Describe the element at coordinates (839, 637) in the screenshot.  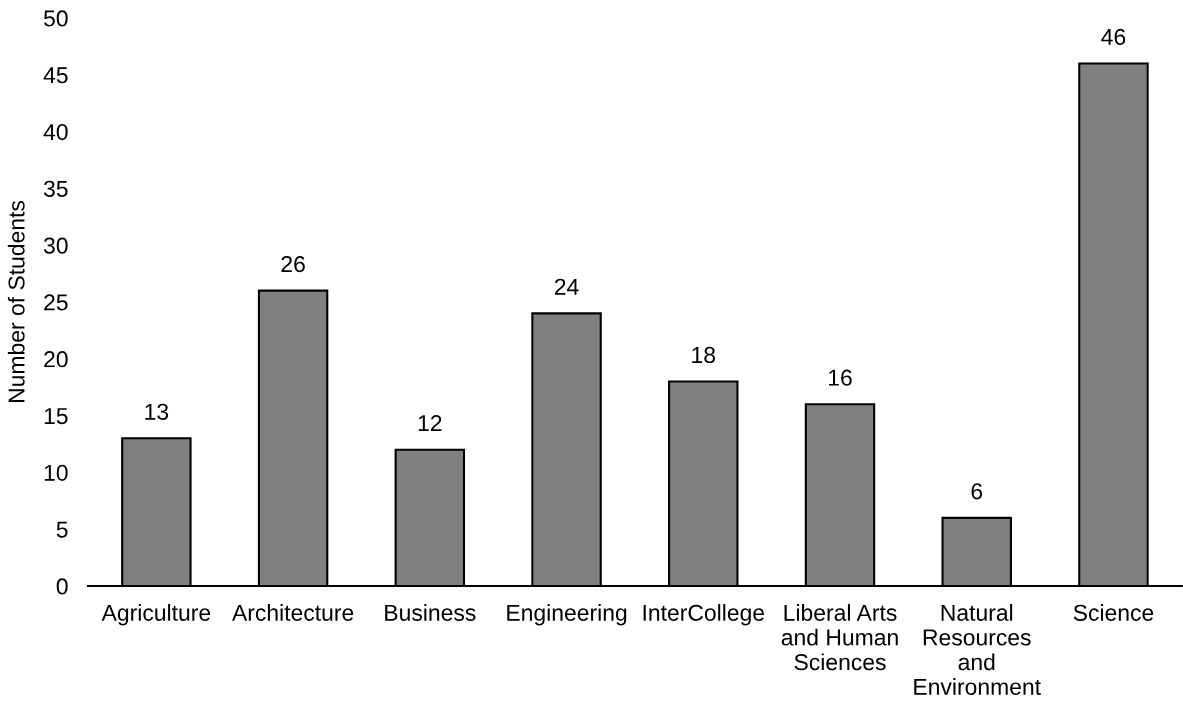
I see `x-tick-label: Liberal Arts and Human Sciences` at that location.